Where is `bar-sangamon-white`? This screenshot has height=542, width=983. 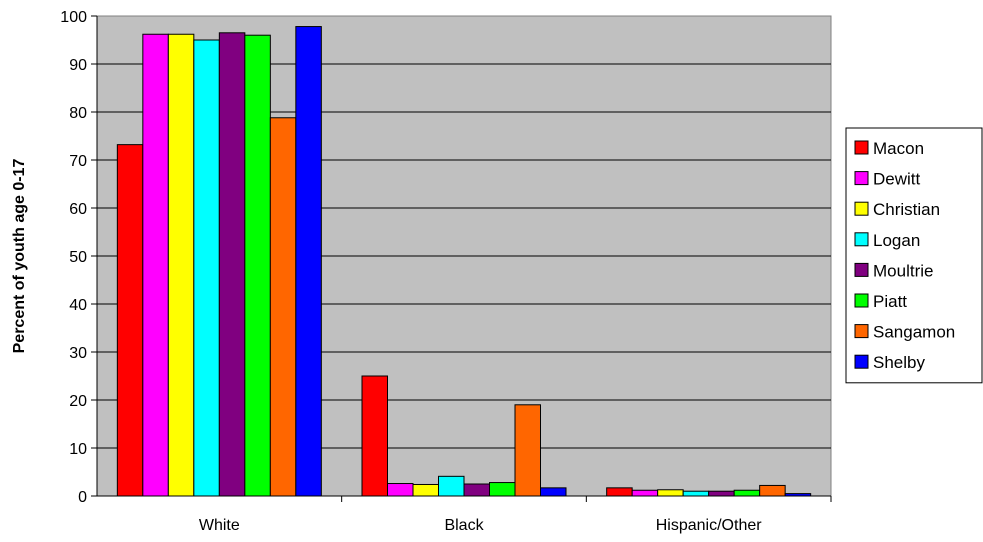
bar-sangamon-white is located at coordinates (283, 307).